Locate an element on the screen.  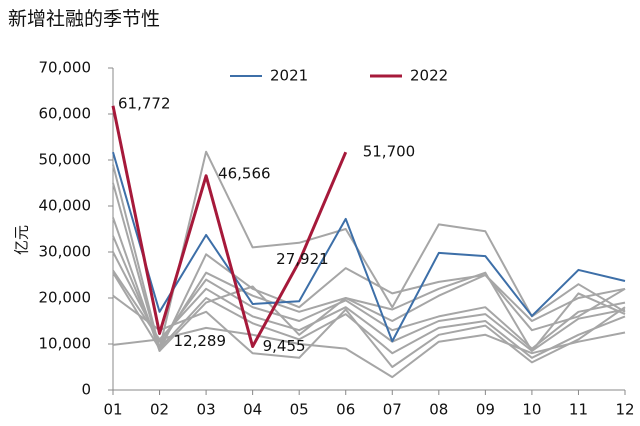
x-tick-label: 05 is located at coordinates (299, 410).